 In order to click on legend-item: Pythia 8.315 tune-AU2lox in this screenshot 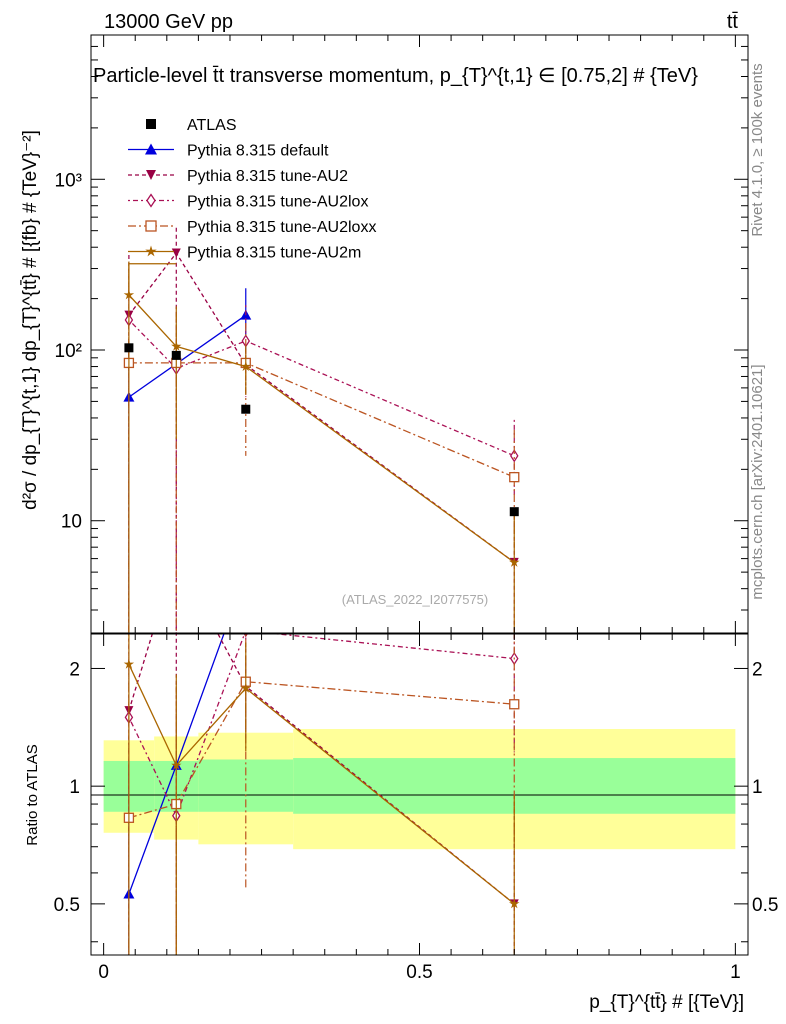, I will do `click(248, 202)`.